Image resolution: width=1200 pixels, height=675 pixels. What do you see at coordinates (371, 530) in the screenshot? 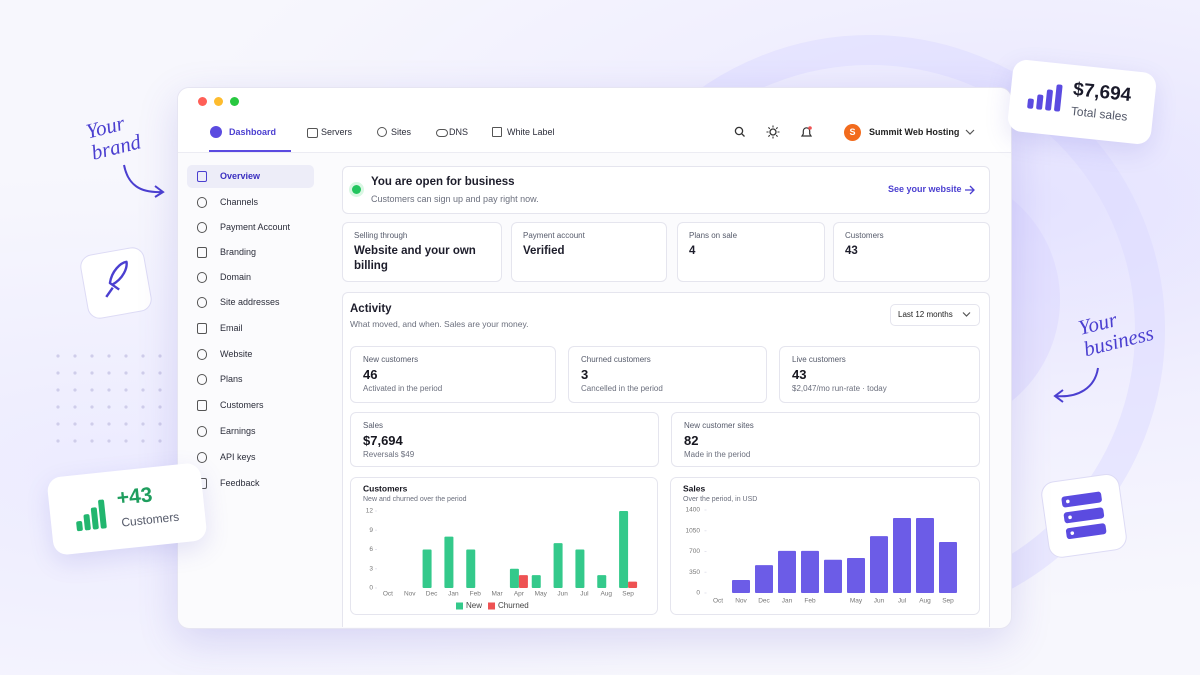
I see `y-tick-label: 9` at bounding box center [371, 530].